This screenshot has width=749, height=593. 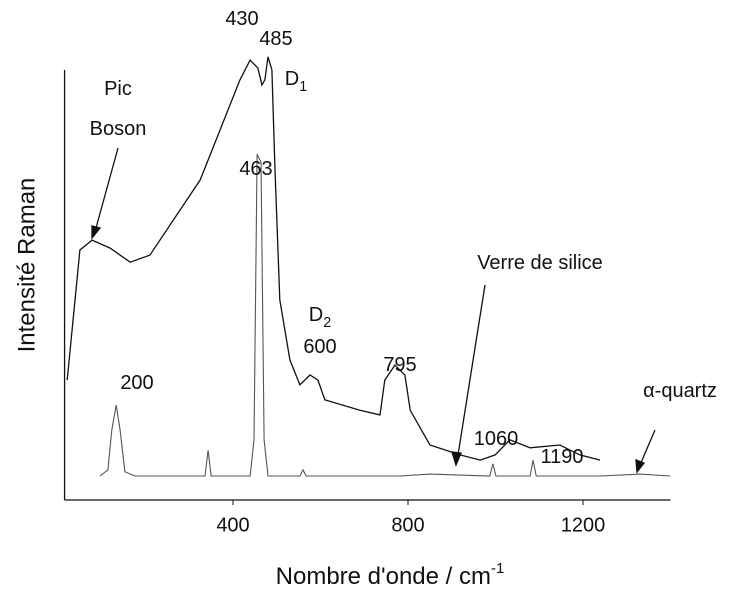 I want to click on annotation: α-quartz, so click(x=680, y=391).